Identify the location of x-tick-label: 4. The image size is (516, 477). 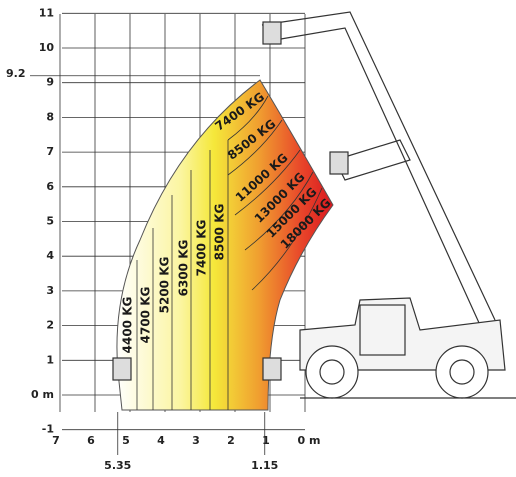
(161, 440).